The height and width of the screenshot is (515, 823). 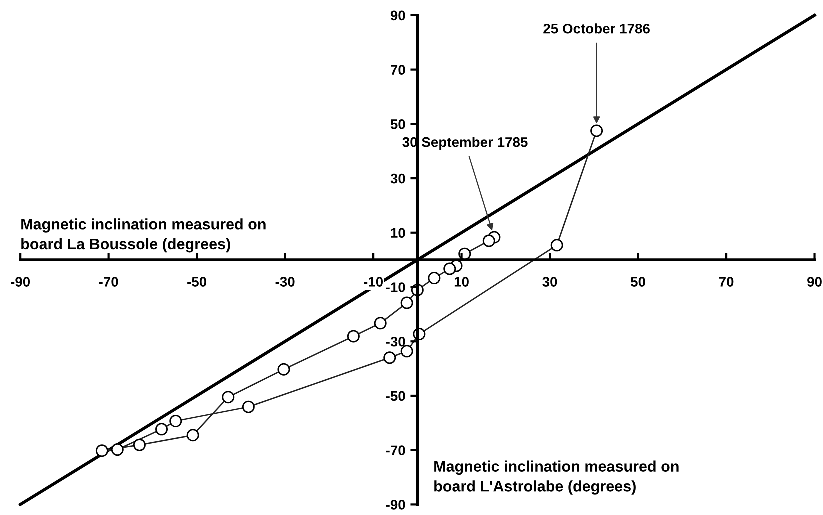 What do you see at coordinates (465, 143) in the screenshot?
I see `annotation: 30 September 1785` at bounding box center [465, 143].